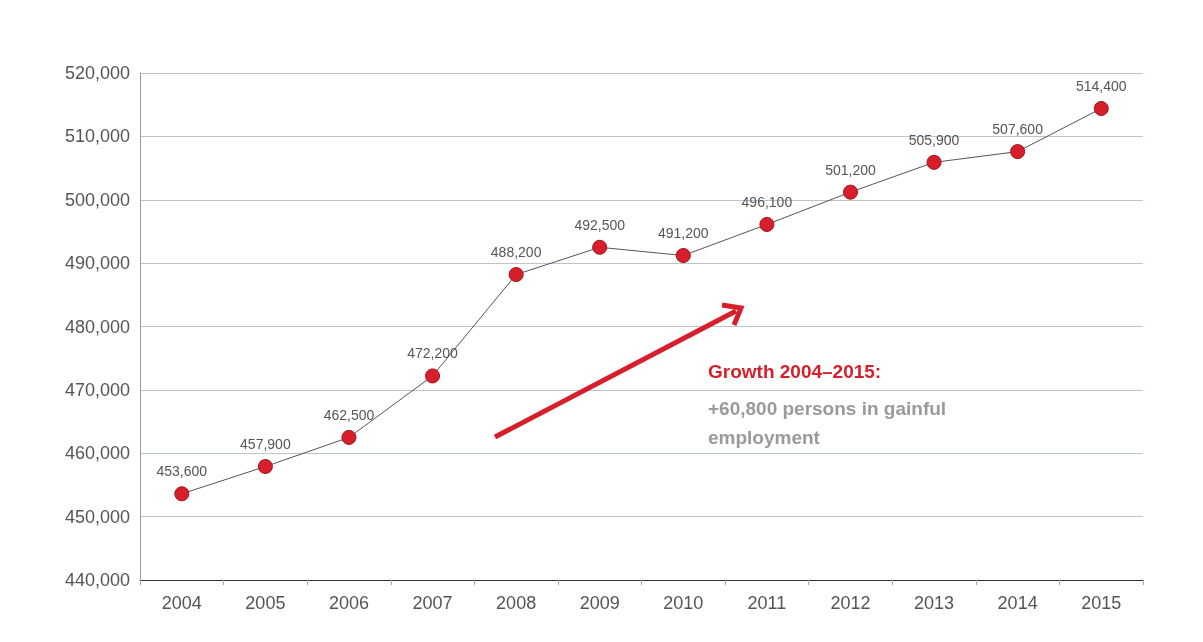 The image size is (1203, 642). What do you see at coordinates (181, 603) in the screenshot?
I see `x-tick-label: 2004` at bounding box center [181, 603].